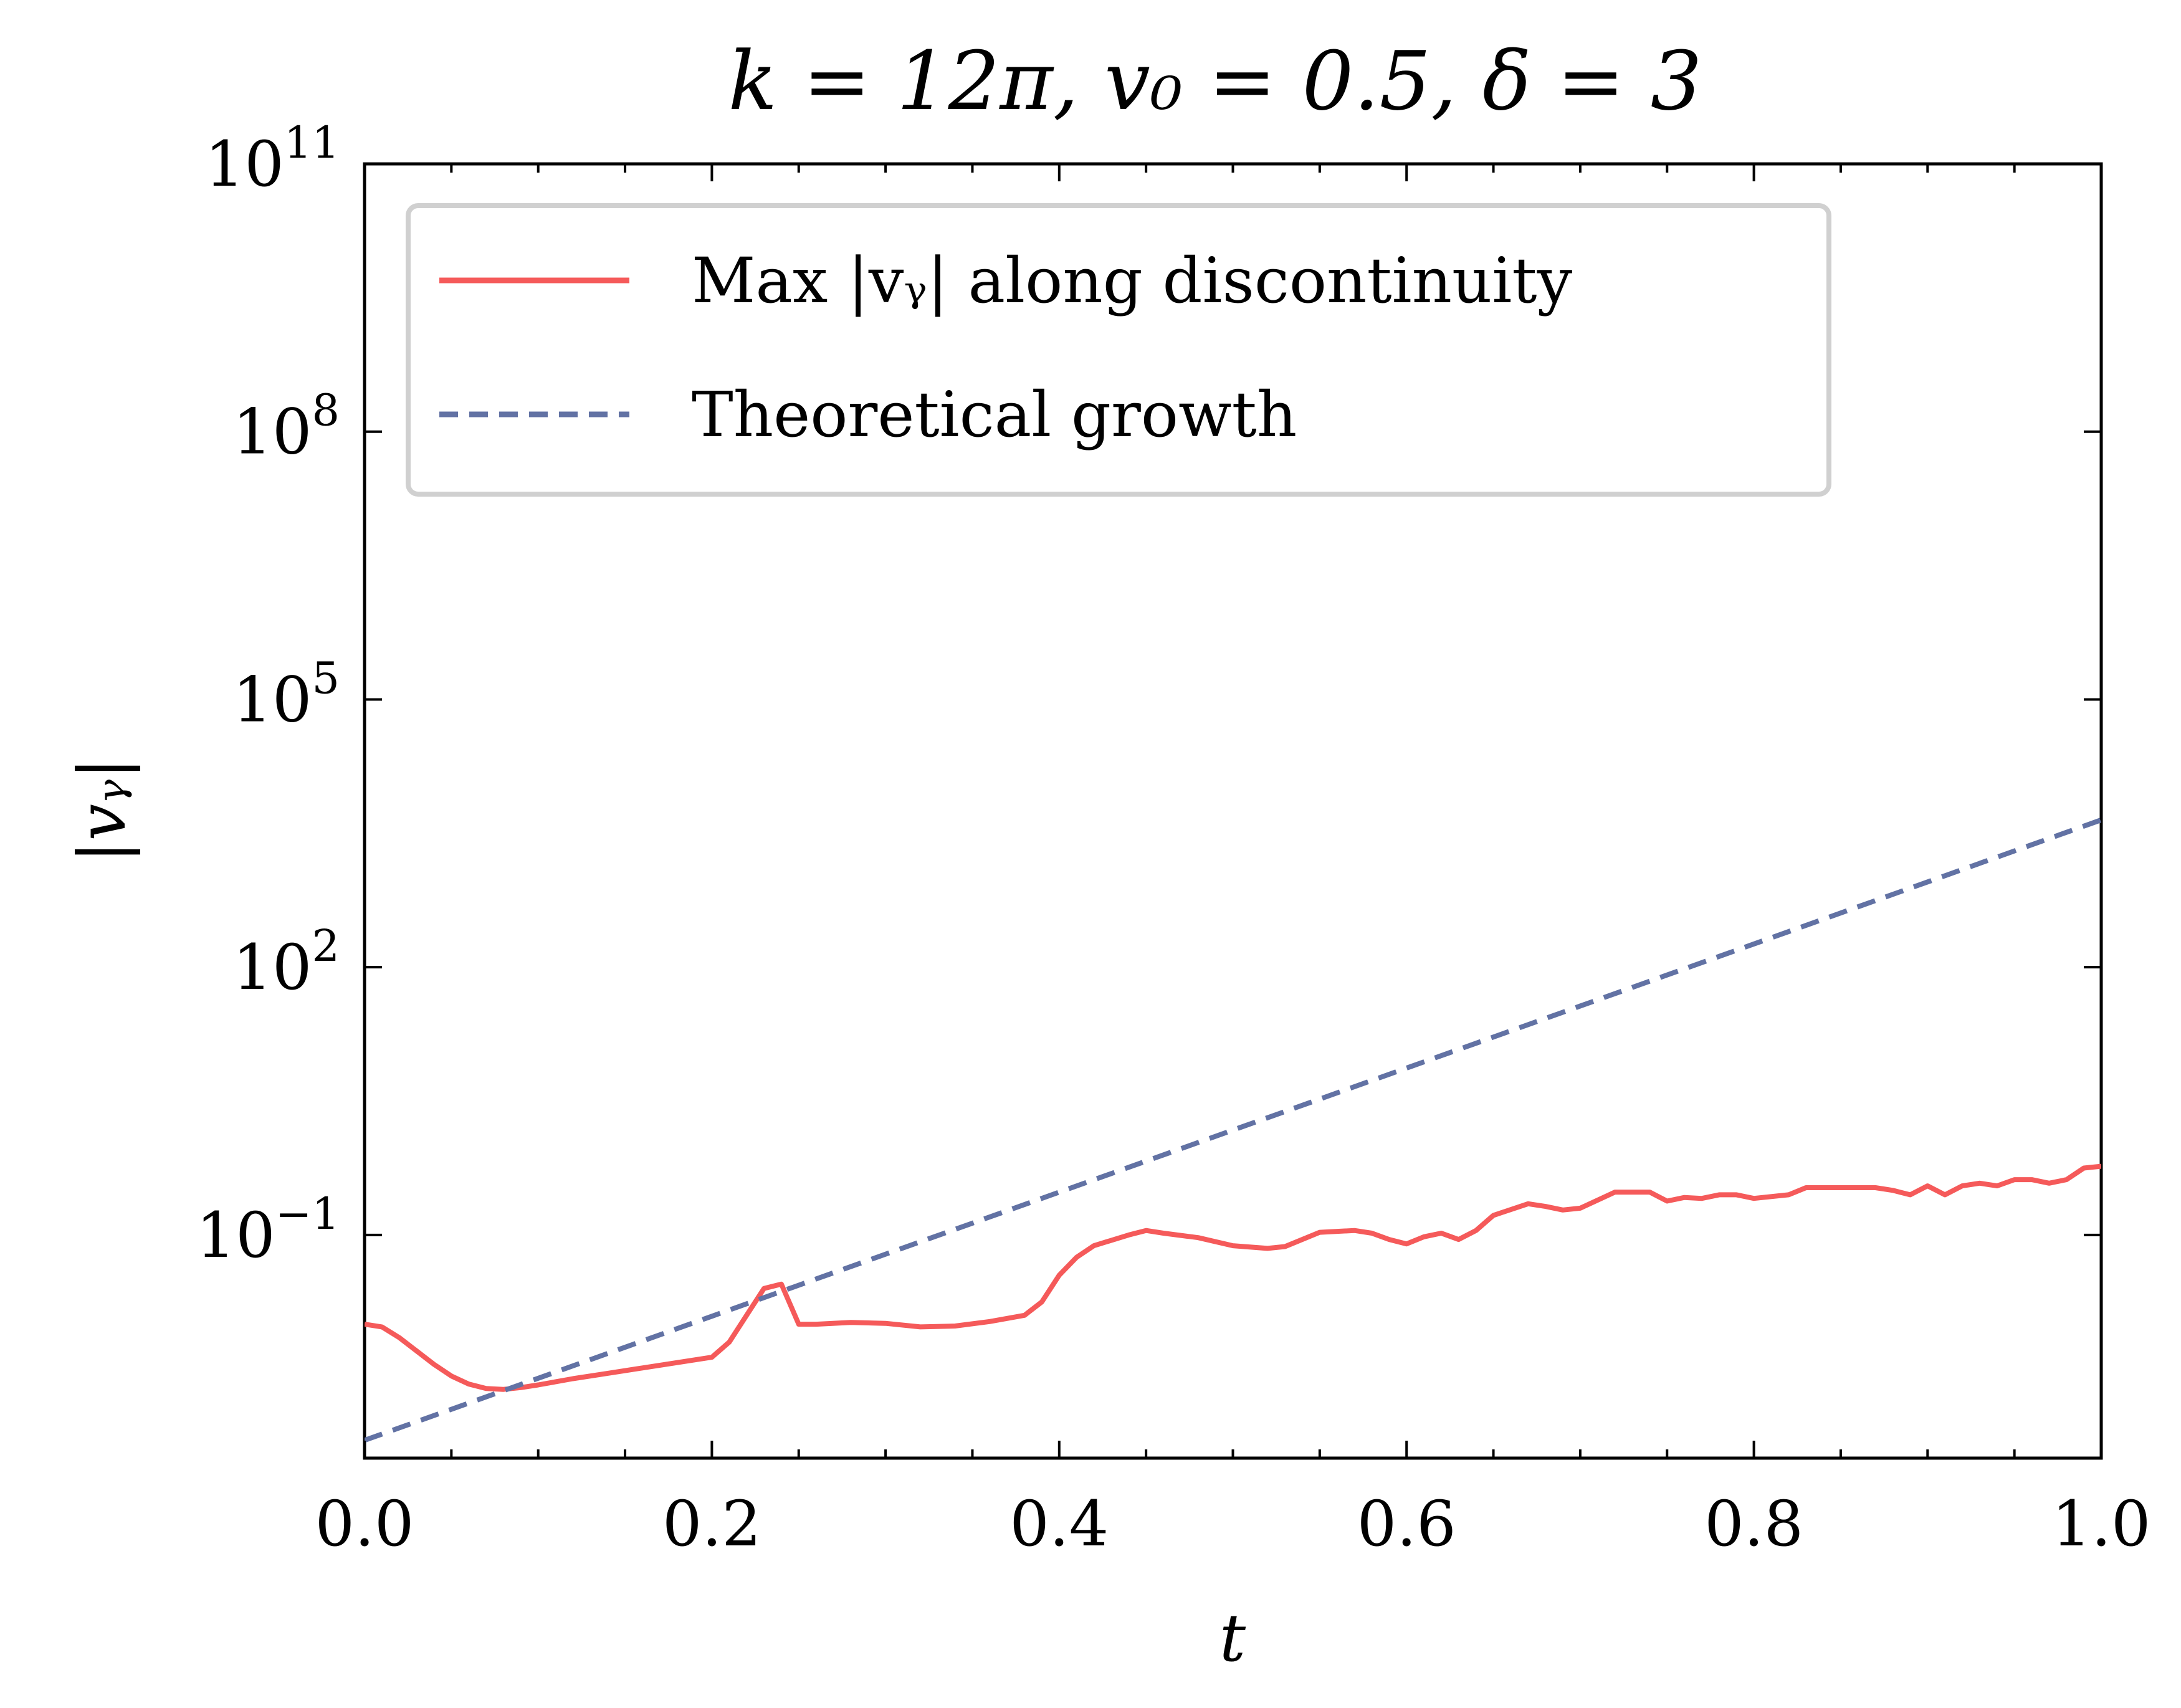  I want to click on y-tick-label: 10², so click(286, 962).